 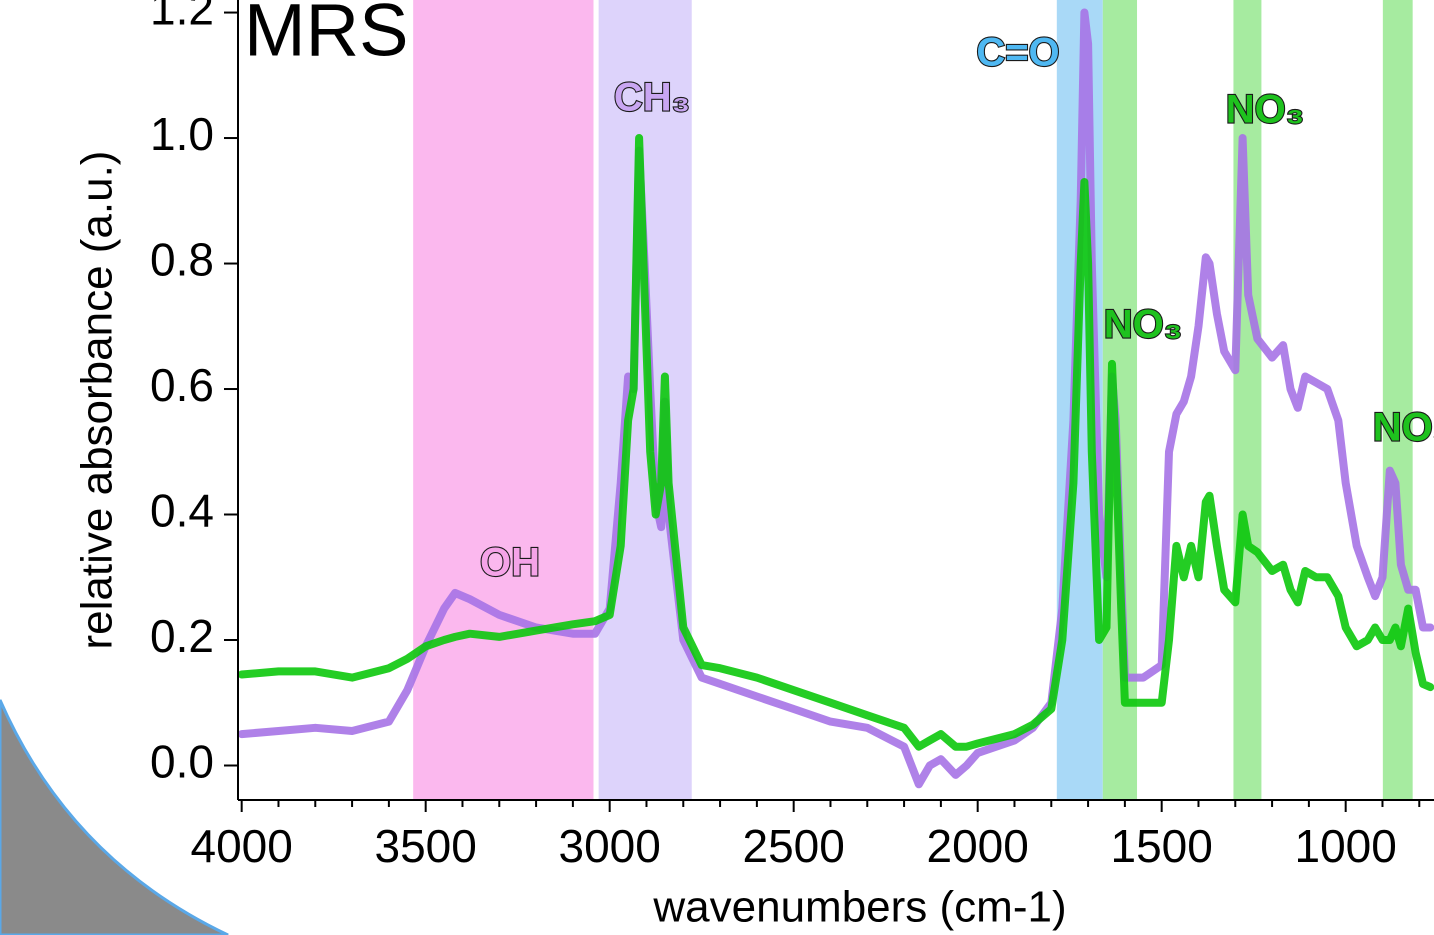 I want to click on annotation: C=O, so click(x=1017, y=53).